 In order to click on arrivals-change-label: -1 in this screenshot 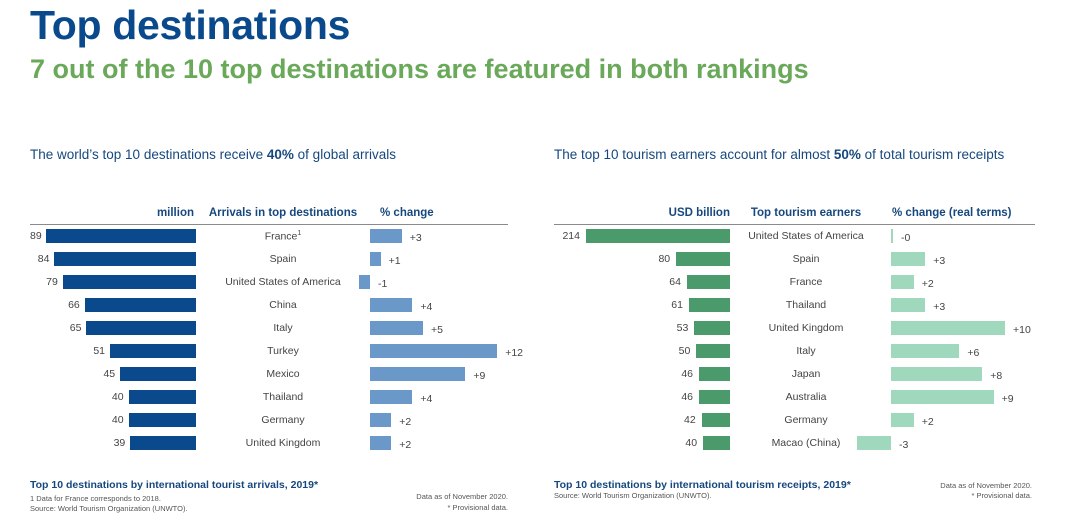, I will do `click(383, 284)`.